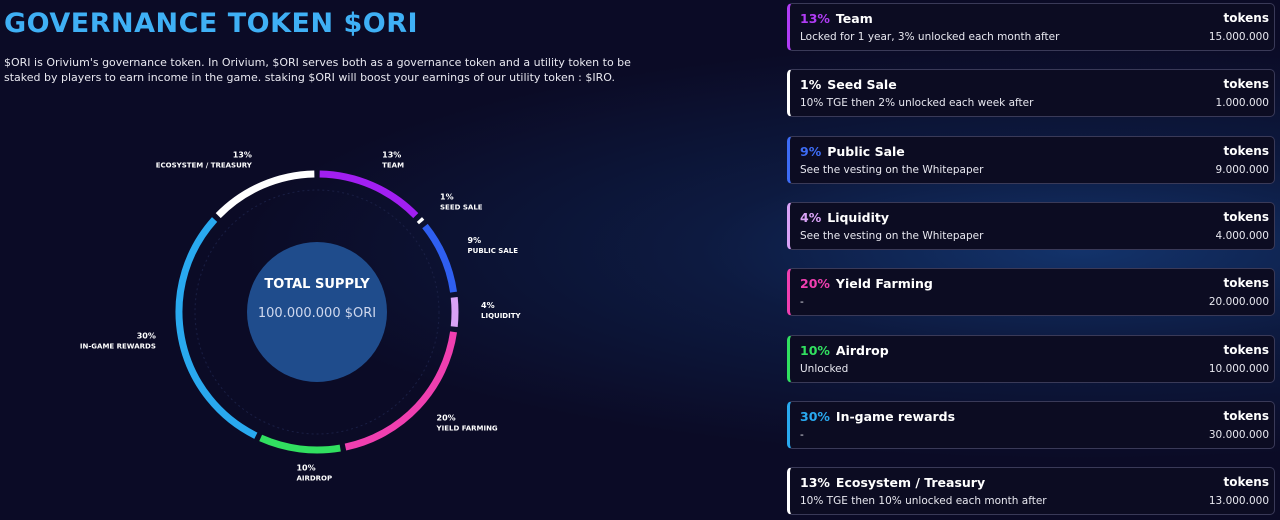 This screenshot has height=520, width=1280. I want to click on card-name: Yield Farming, so click(884, 284).